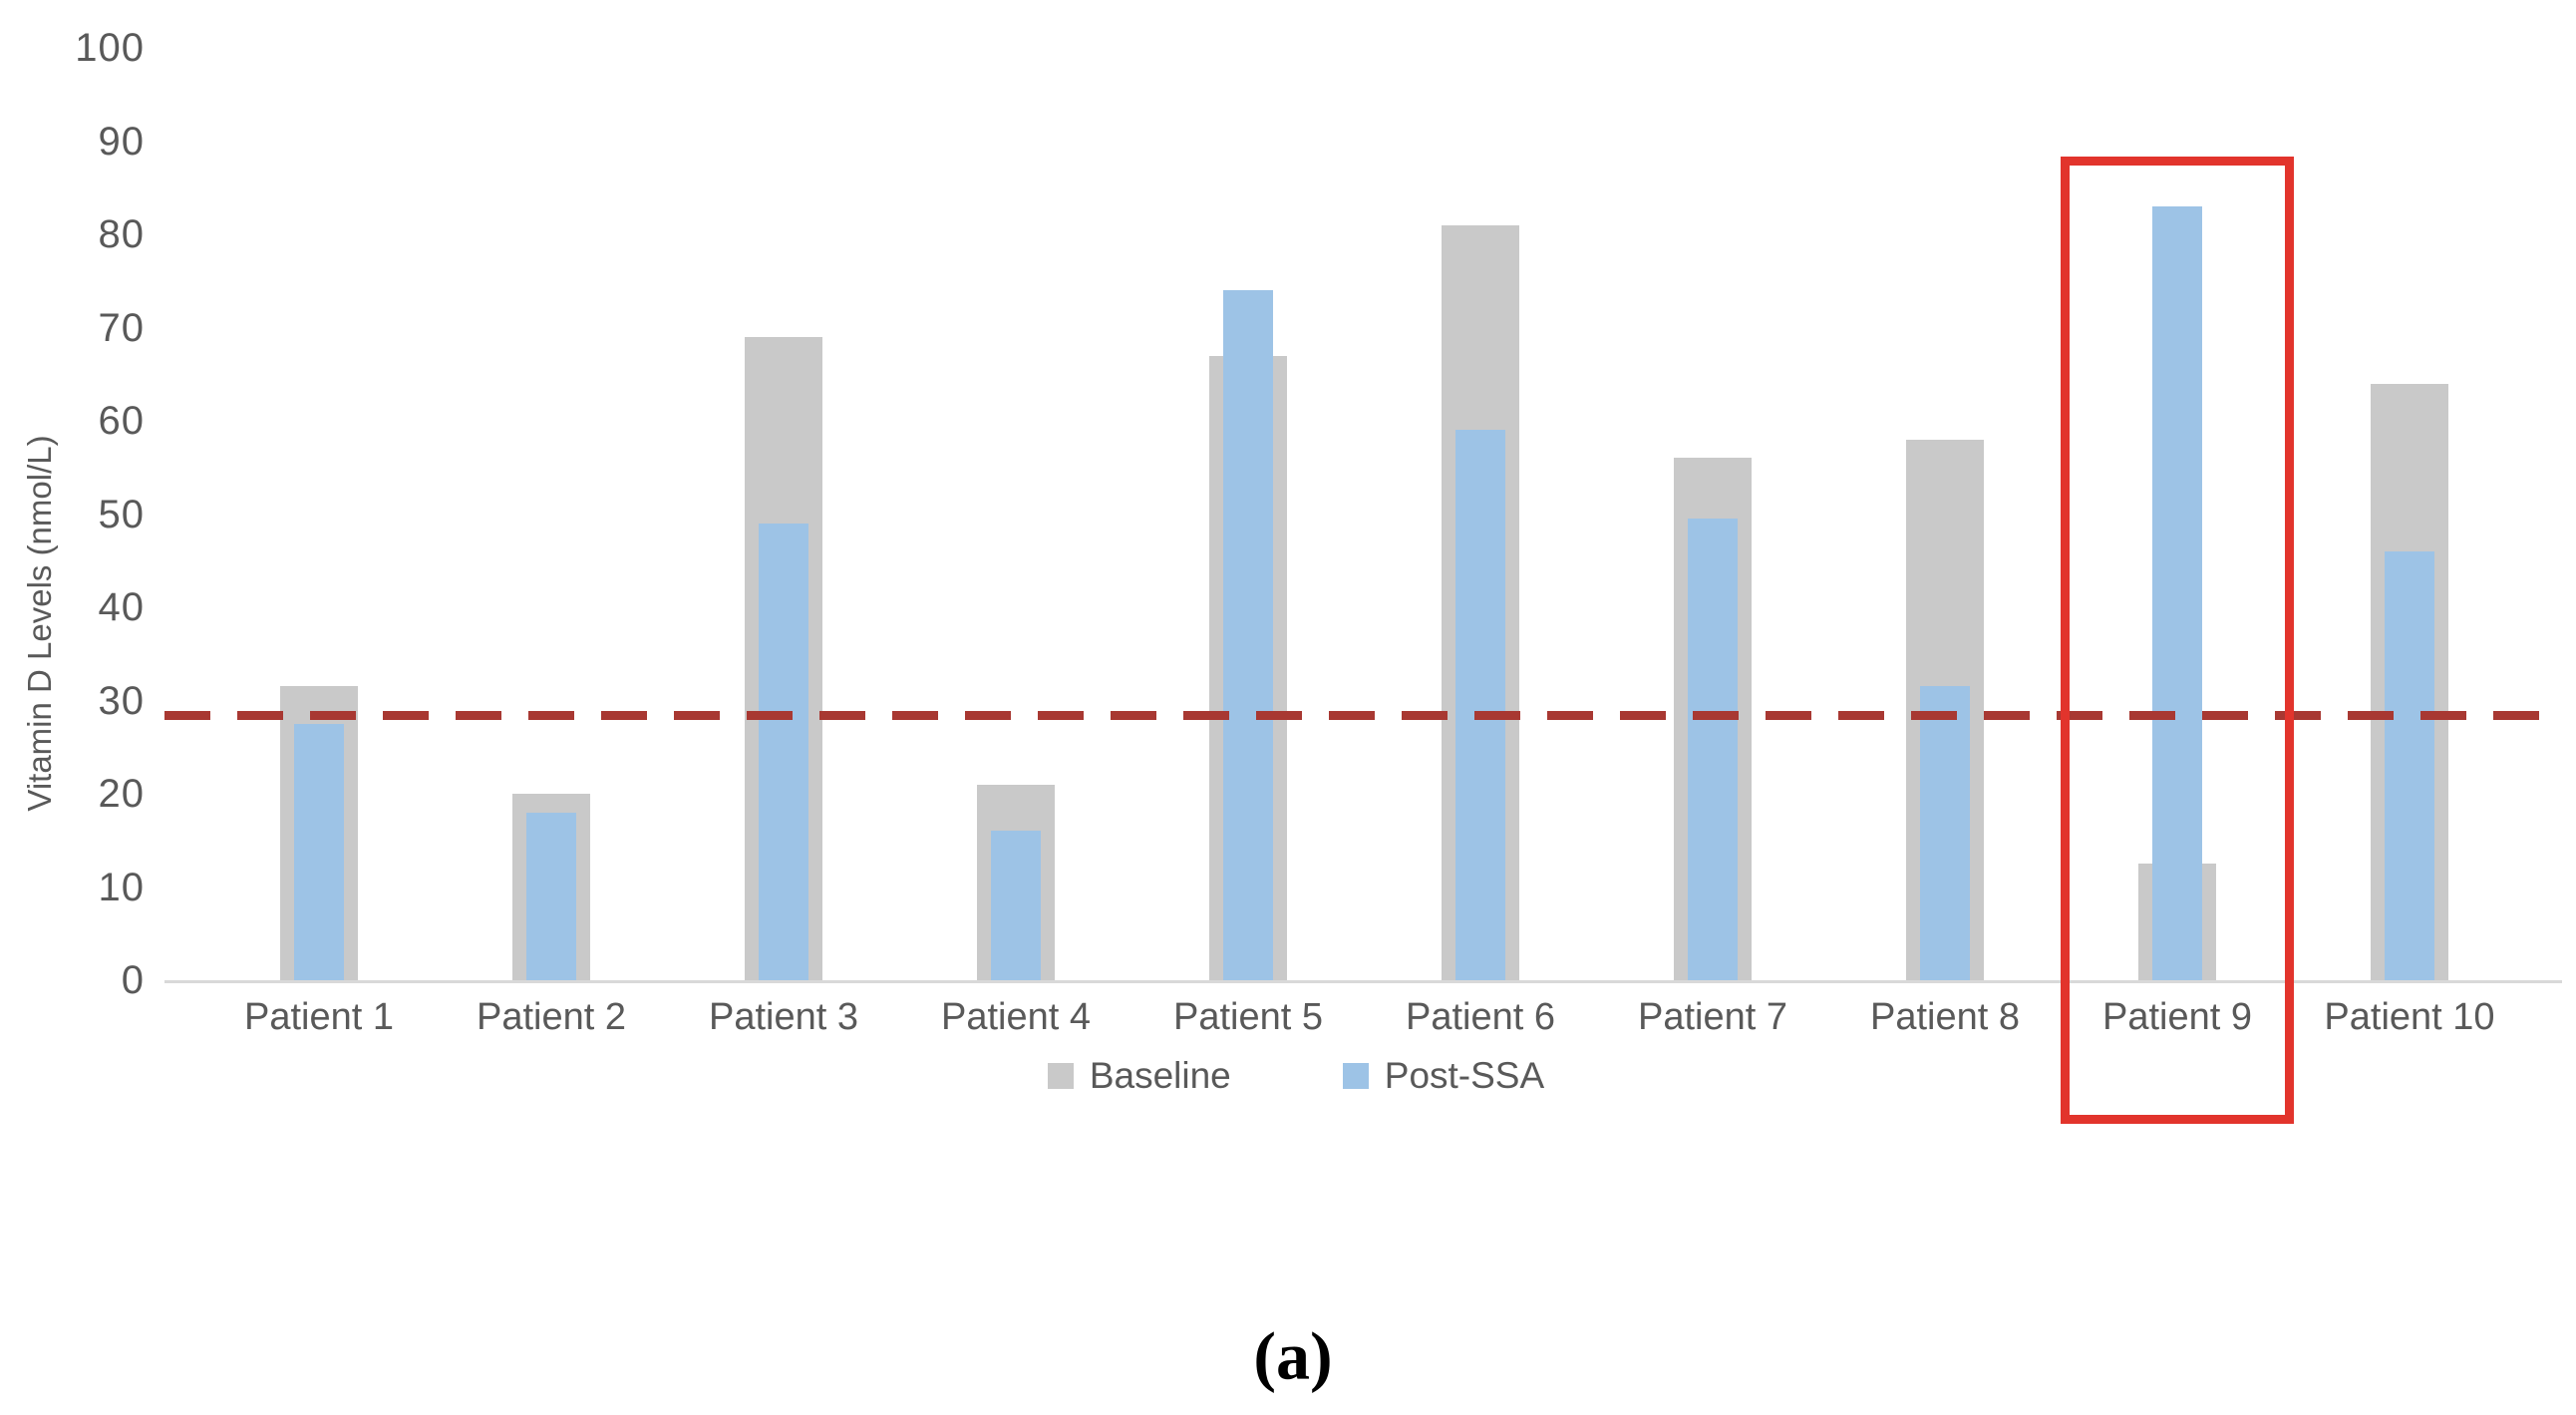 The image size is (2576, 1415). Describe the element at coordinates (121, 328) in the screenshot. I see `y-tick-label-70: 70` at that location.